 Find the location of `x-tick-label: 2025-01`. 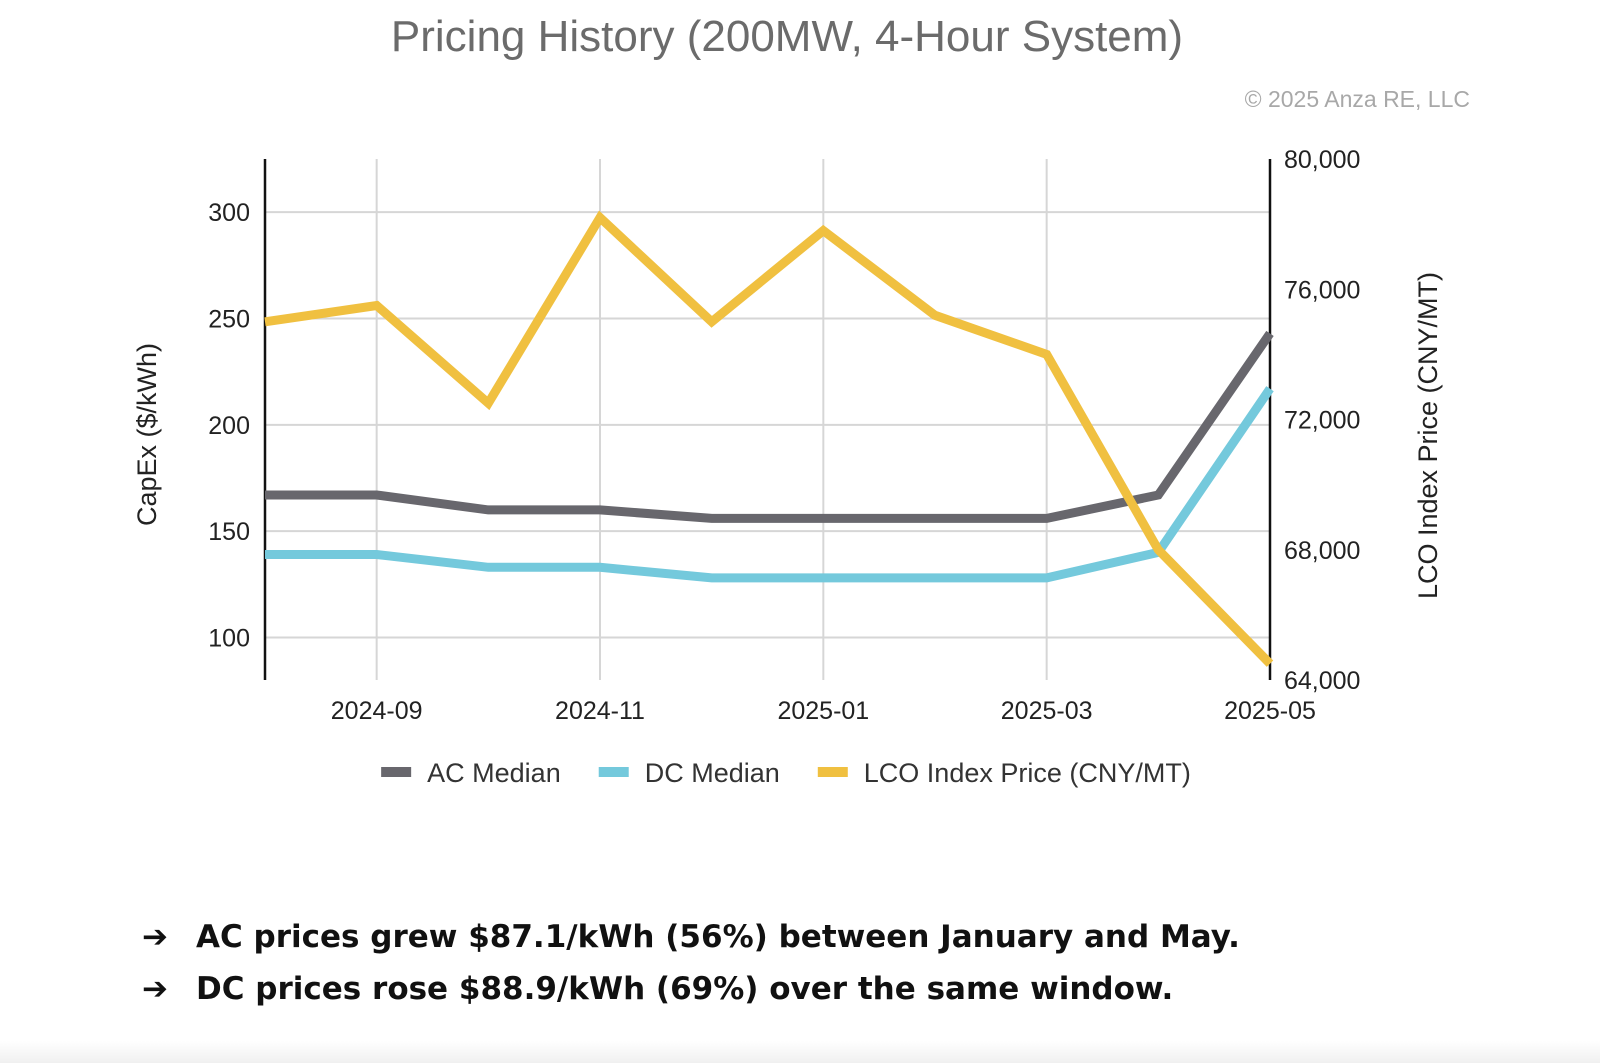

x-tick-label: 2025-01 is located at coordinates (823, 711).